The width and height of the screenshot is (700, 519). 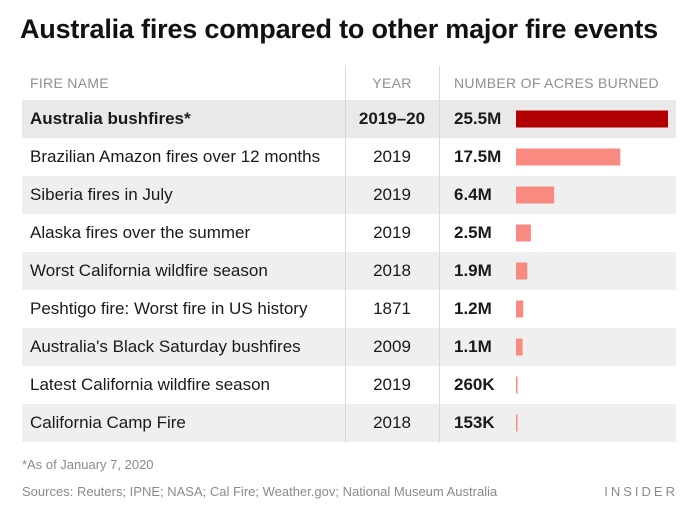 What do you see at coordinates (474, 422) in the screenshot?
I see `acres-value-label: 153K` at bounding box center [474, 422].